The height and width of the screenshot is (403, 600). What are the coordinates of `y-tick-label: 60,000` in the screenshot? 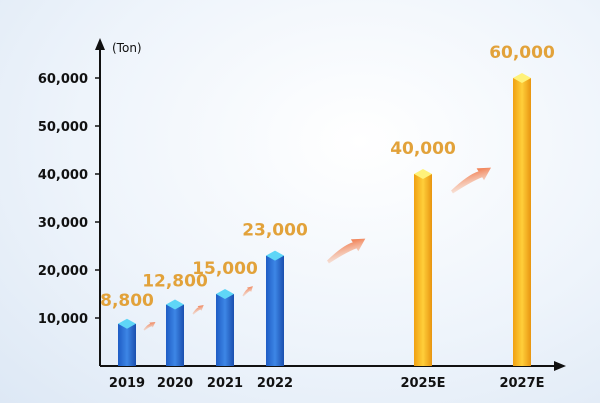 It's located at (63, 79).